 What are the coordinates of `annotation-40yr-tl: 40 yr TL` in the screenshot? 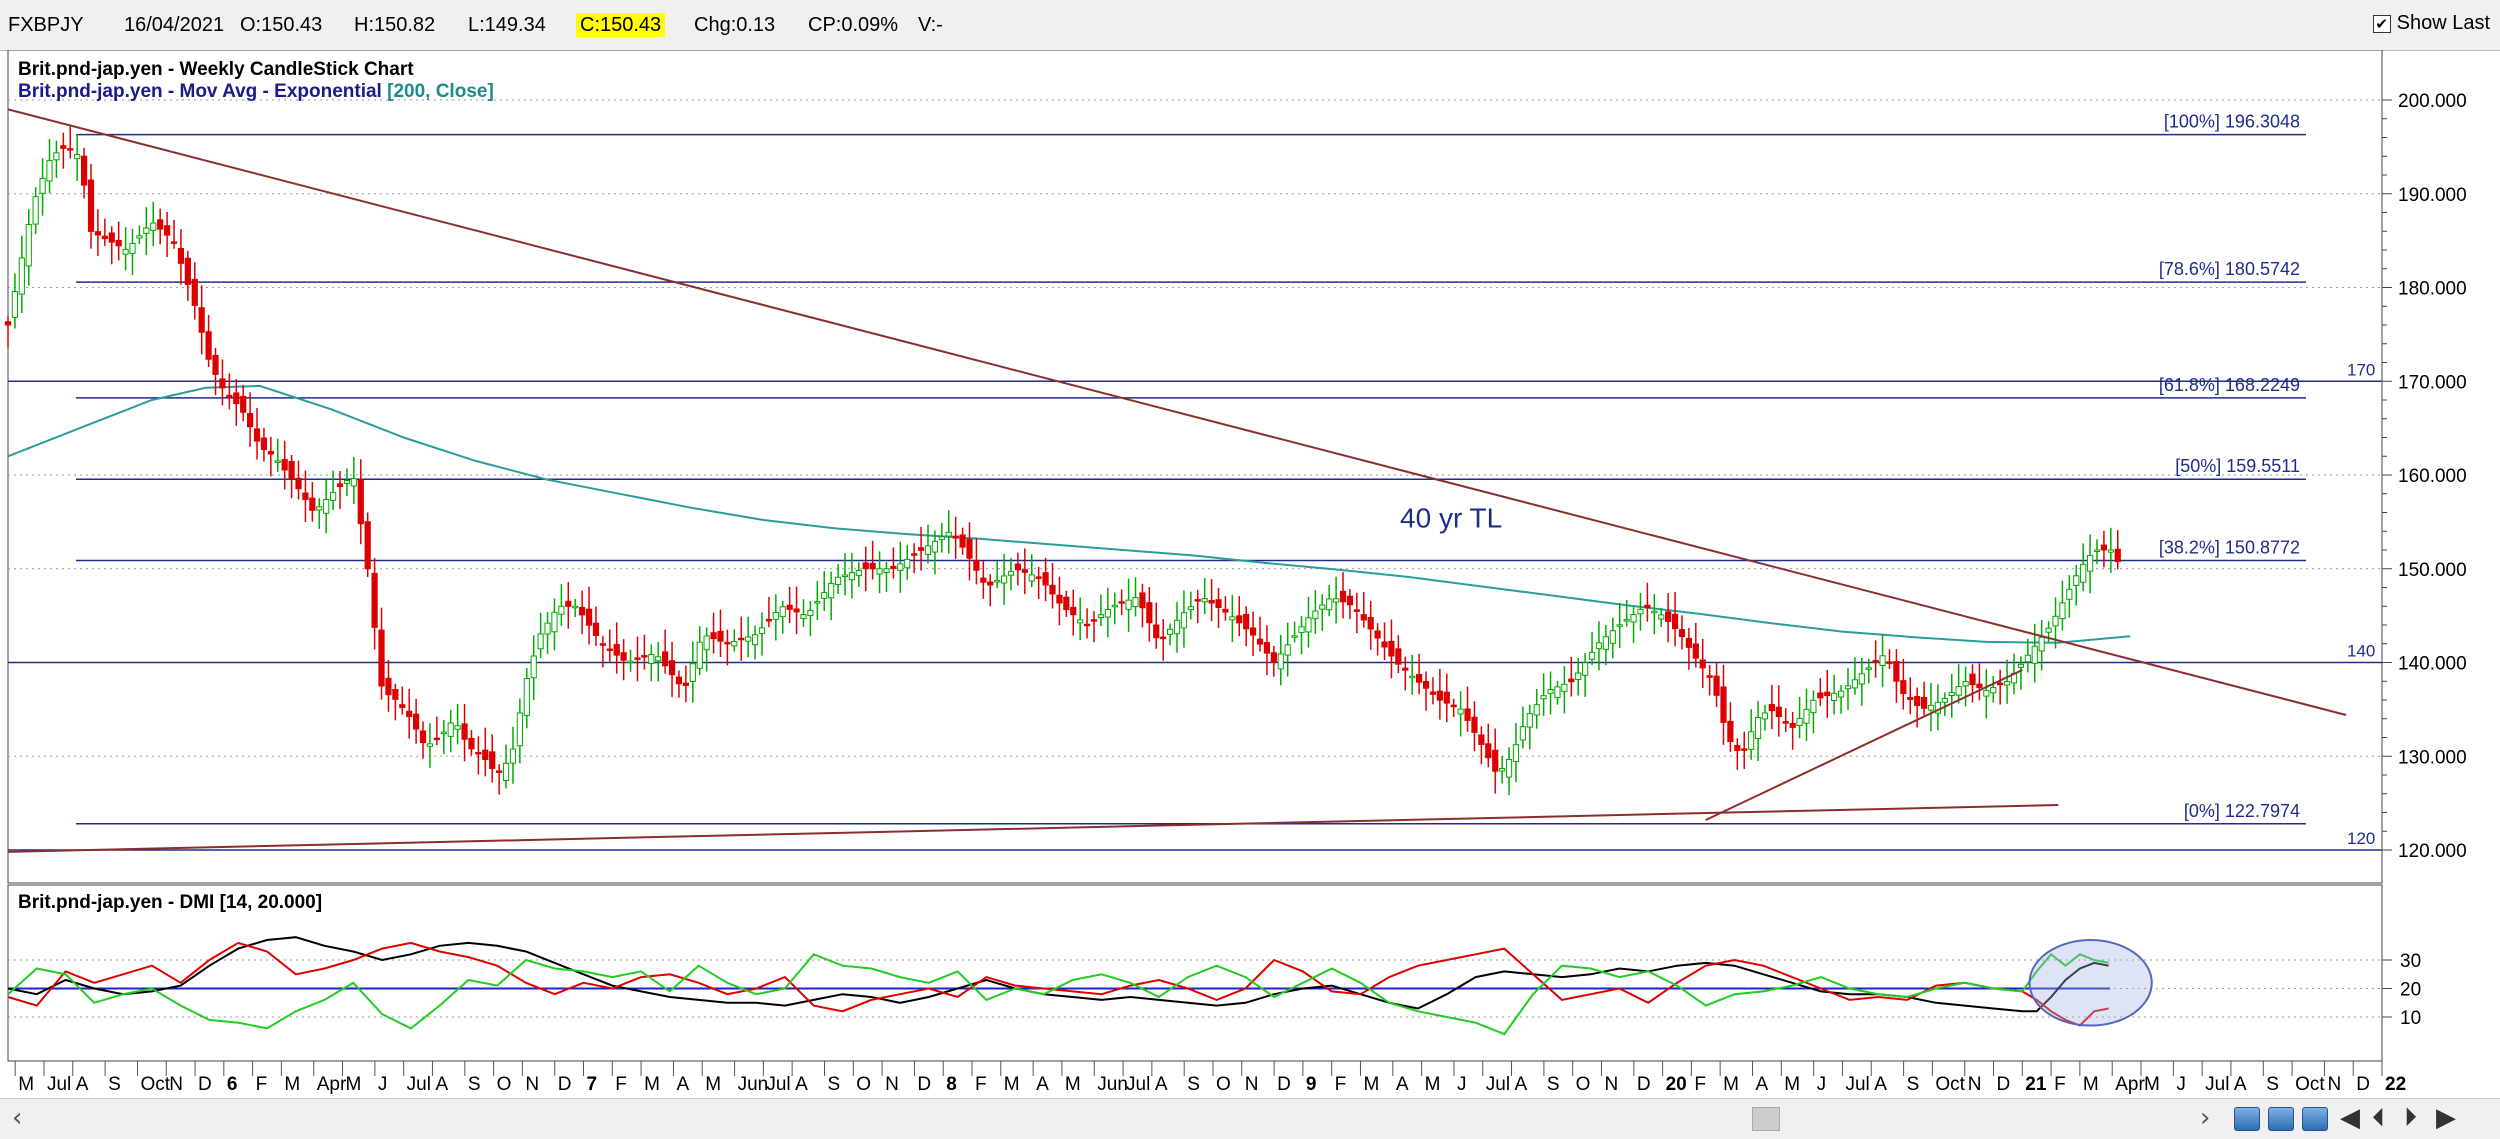 It's located at (1451, 518).